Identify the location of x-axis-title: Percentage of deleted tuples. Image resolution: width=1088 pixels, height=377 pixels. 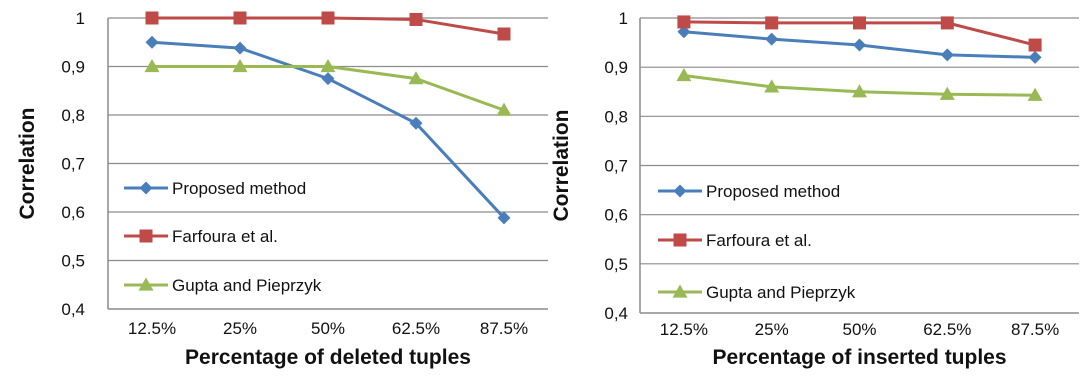
(328, 357).